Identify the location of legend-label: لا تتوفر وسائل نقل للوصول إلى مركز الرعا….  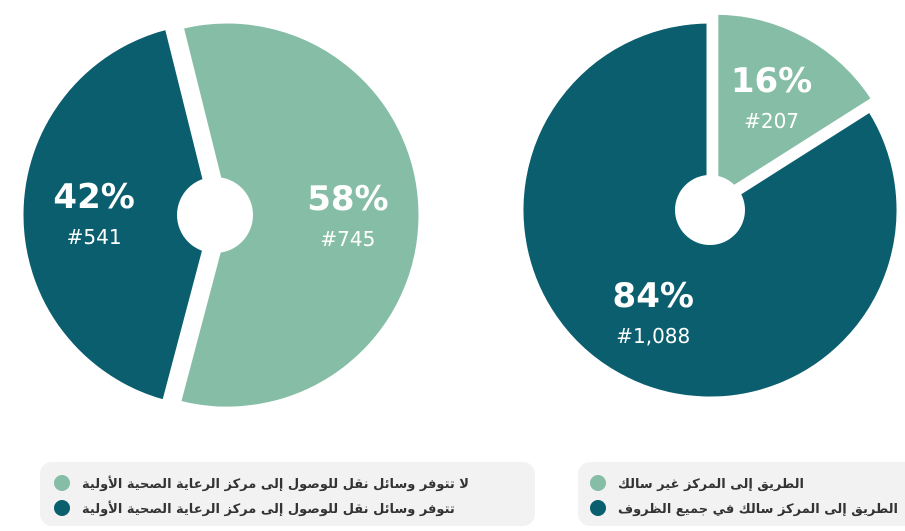
(275, 483).